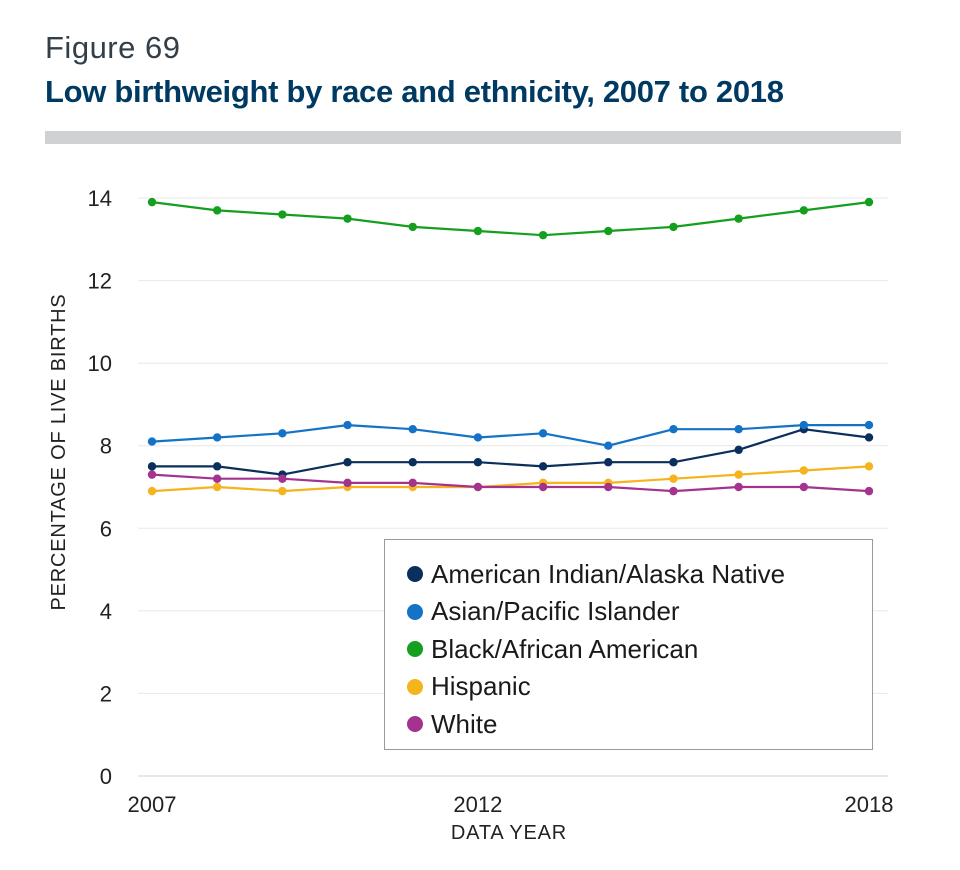  What do you see at coordinates (608, 573) in the screenshot?
I see `legend-label: American Indian/Alaska Native` at bounding box center [608, 573].